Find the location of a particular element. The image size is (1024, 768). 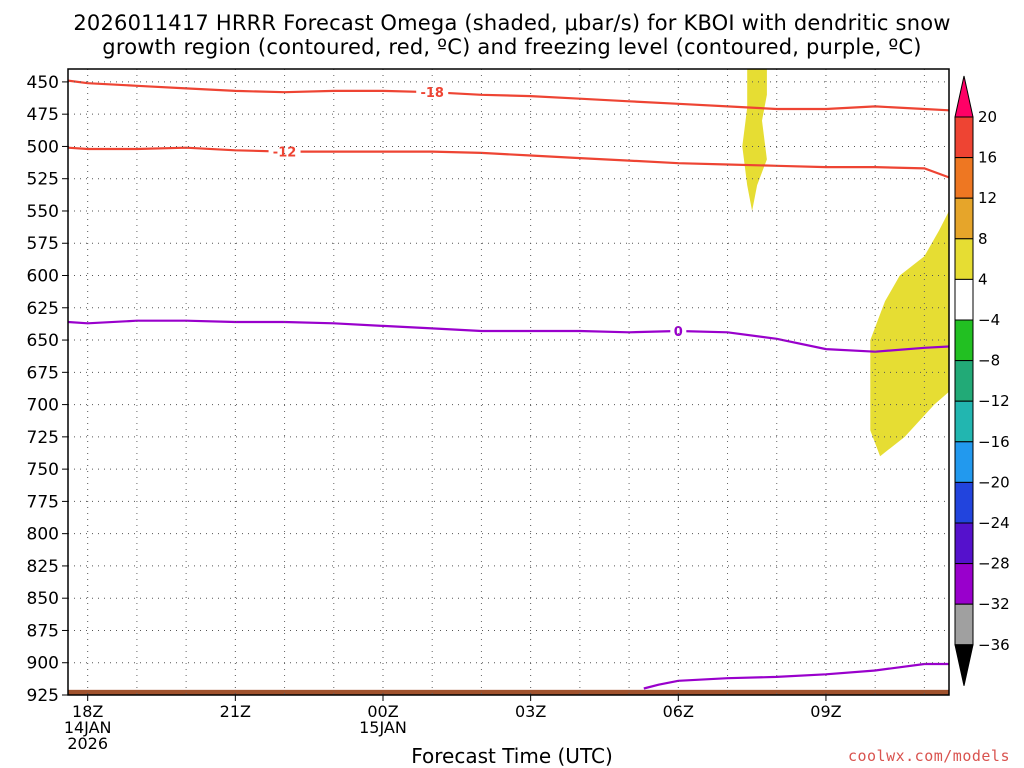

x-tick-label-0-2: 2026 is located at coordinates (87, 743).